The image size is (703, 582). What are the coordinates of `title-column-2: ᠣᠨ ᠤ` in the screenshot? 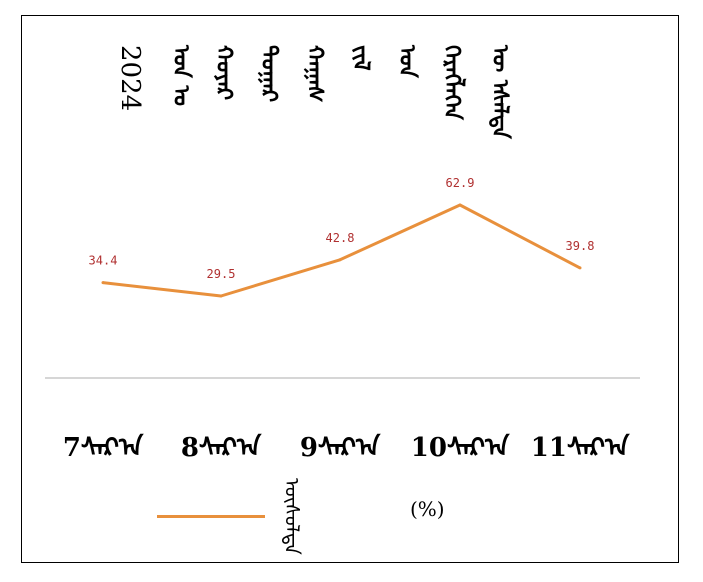 It's located at (181, 75).